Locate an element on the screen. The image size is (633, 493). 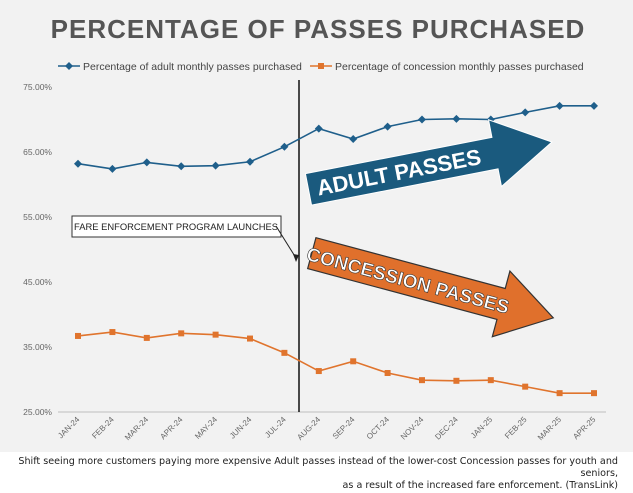
y-tick-label: 65.00% is located at coordinates (37, 152).